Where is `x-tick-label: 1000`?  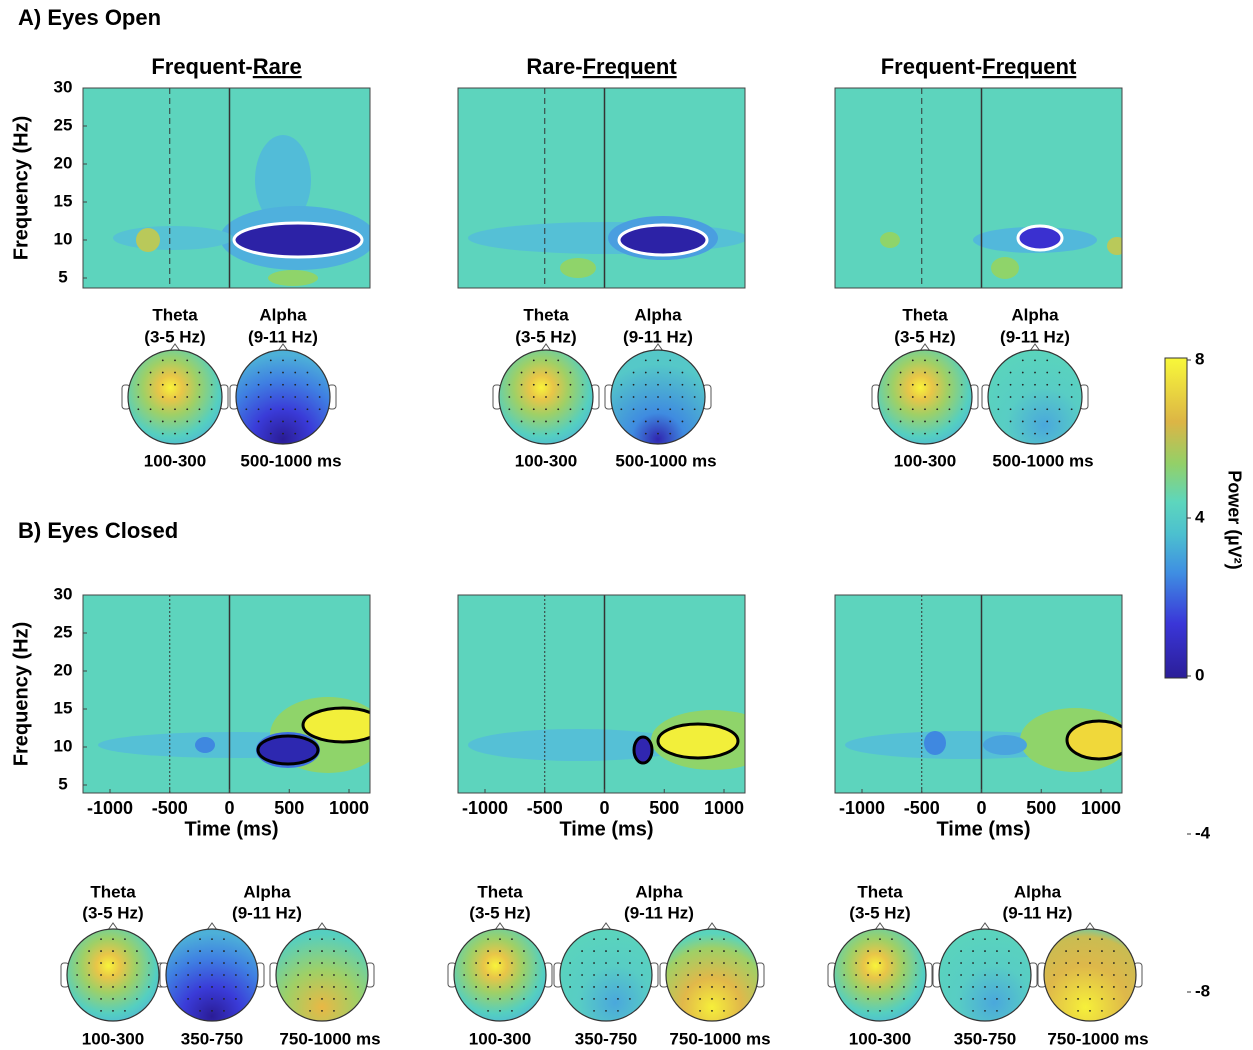 x-tick-label: 1000 is located at coordinates (349, 808).